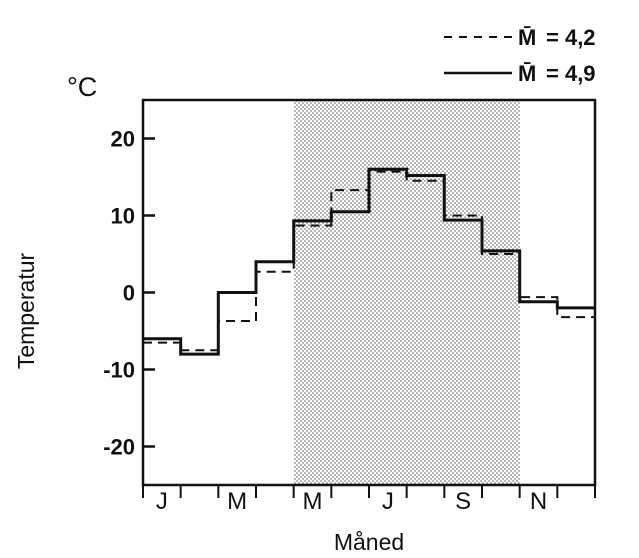 The height and width of the screenshot is (558, 639). What do you see at coordinates (527, 73) in the screenshot?
I see `legend-symbol-solid: M̄` at bounding box center [527, 73].